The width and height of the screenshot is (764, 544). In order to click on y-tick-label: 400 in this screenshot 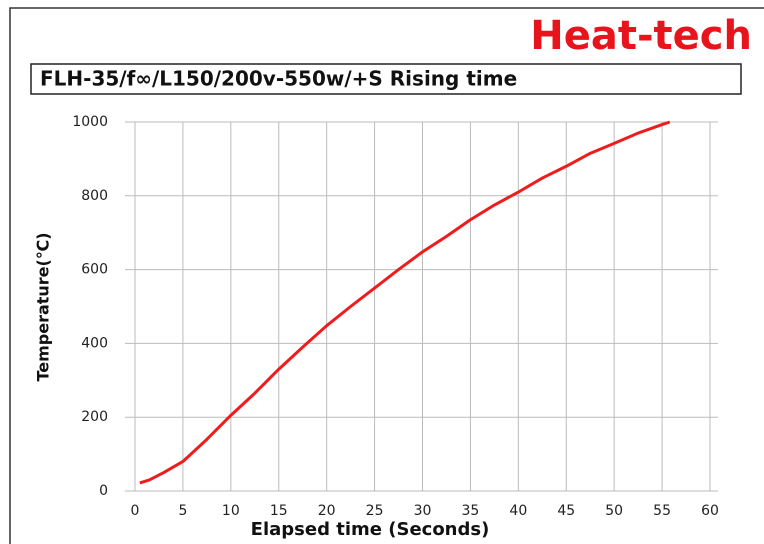, I will do `click(94, 343)`.